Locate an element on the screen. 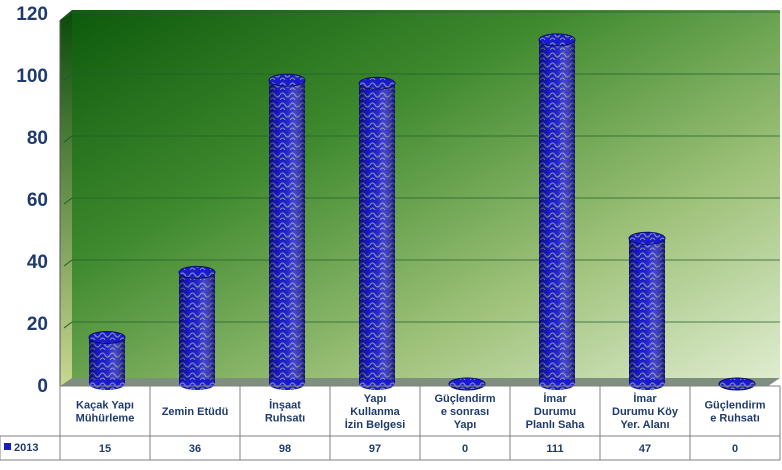  category-label: Zemin Etüdü is located at coordinates (195, 412).